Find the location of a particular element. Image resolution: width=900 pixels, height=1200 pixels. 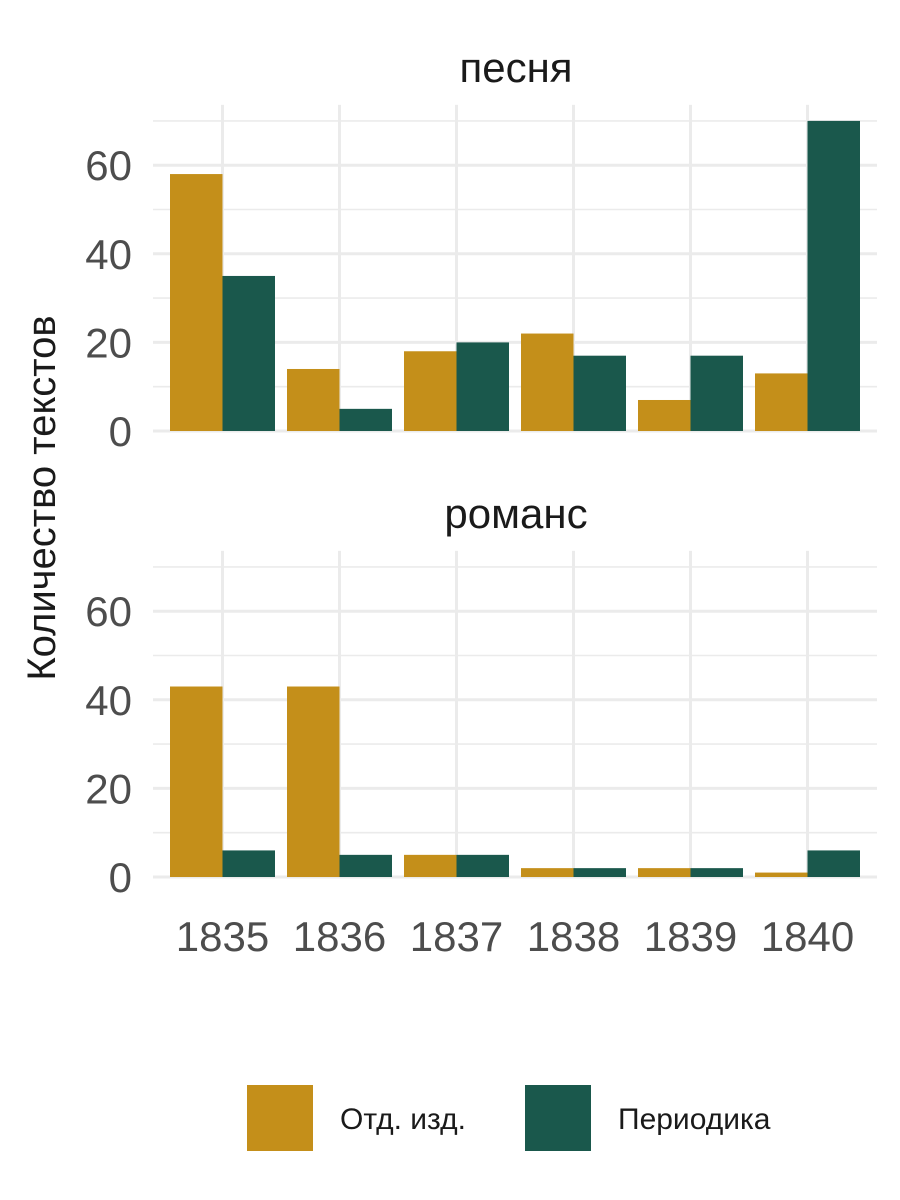

legend: Отд. изд. Периодика is located at coordinates (509, 1118).